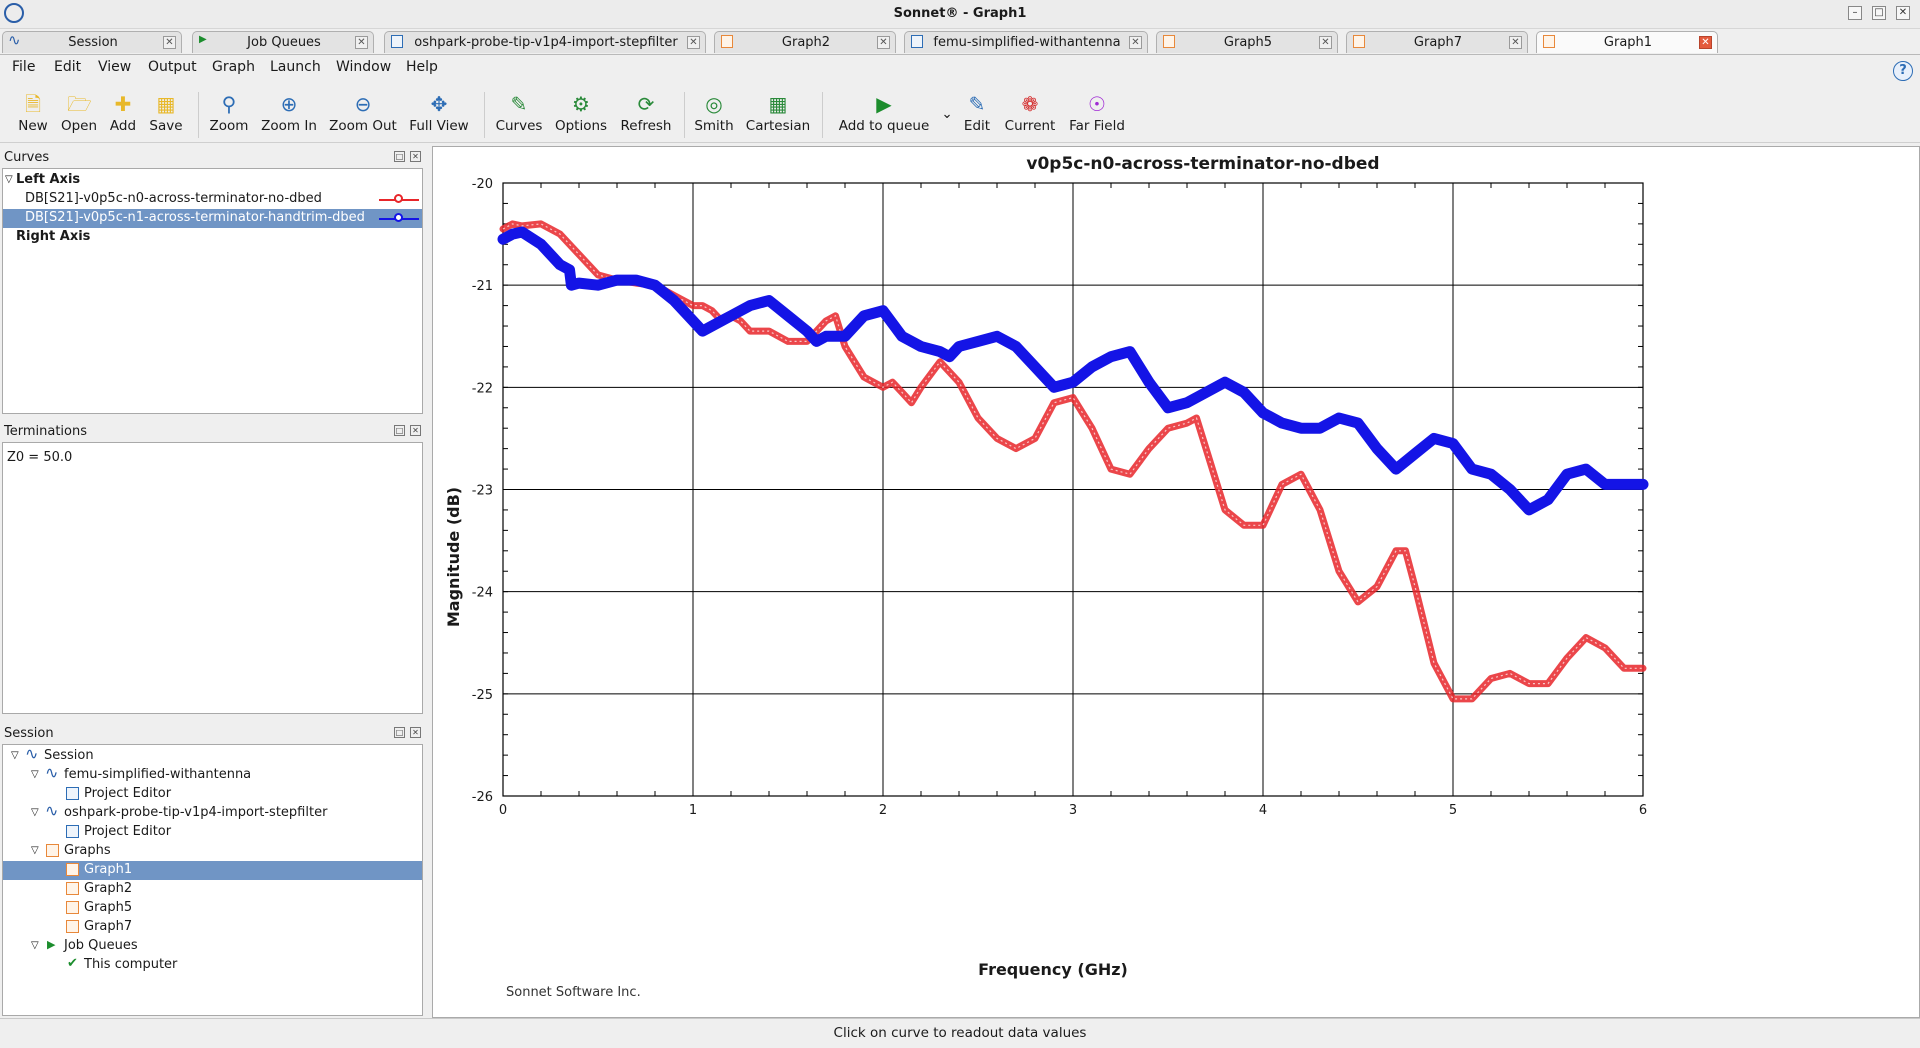 The width and height of the screenshot is (1920, 1048). What do you see at coordinates (283, 42) in the screenshot?
I see `tab-job-queues: Job Queues ✕` at bounding box center [283, 42].